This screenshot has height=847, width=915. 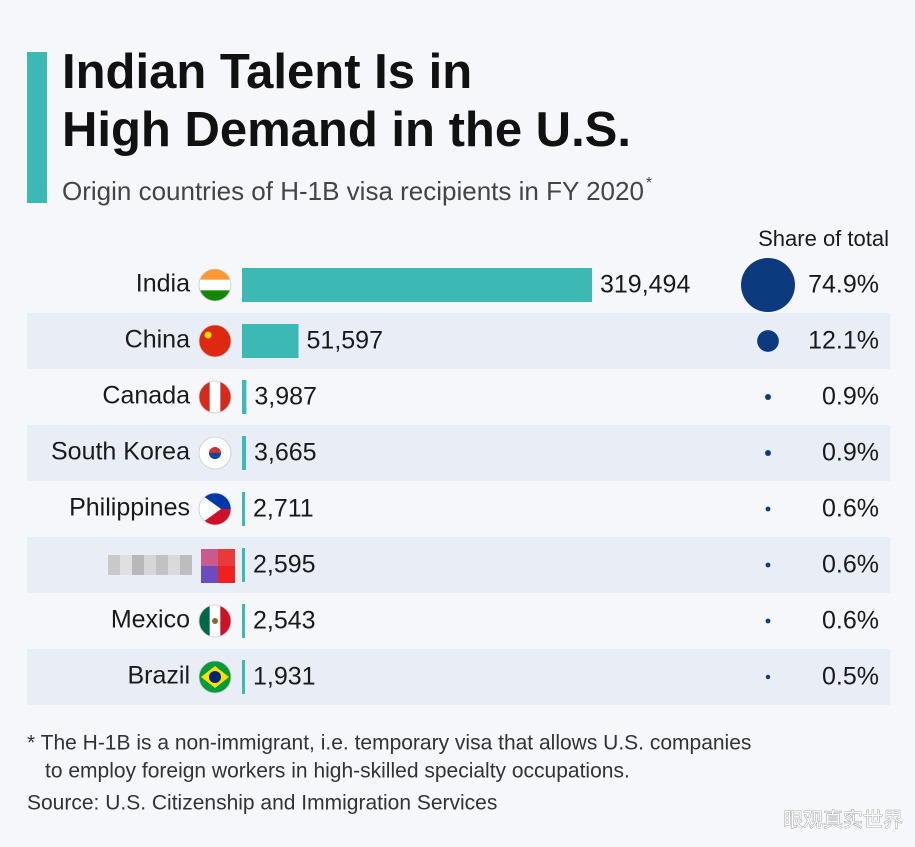 What do you see at coordinates (345, 341) in the screenshot?
I see `value-label: 51,597` at bounding box center [345, 341].